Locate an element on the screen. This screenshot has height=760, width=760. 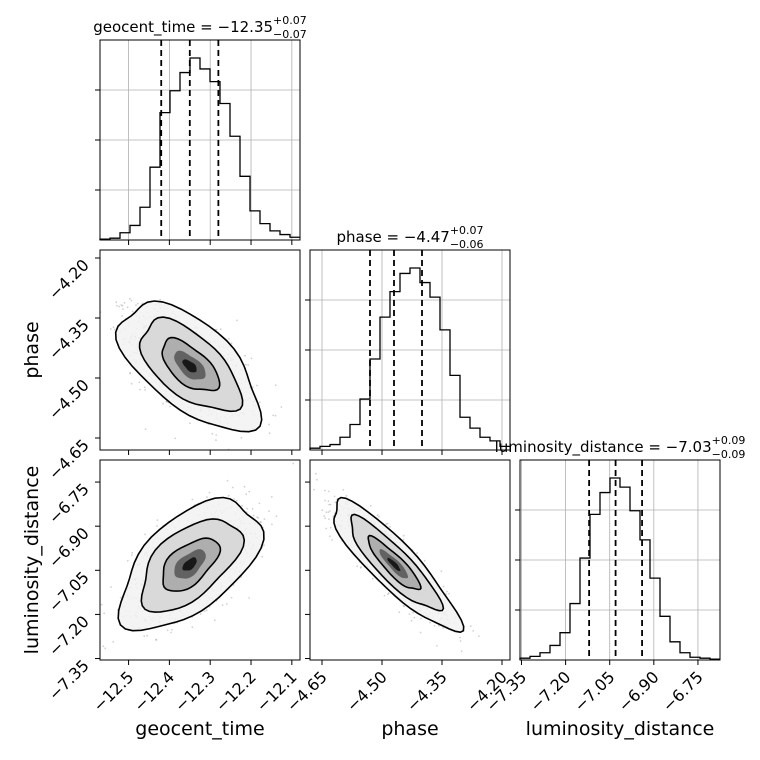
hist-title-geocent_time: geocent_time = −12.35+0.07 is located at coordinates (200, 25).